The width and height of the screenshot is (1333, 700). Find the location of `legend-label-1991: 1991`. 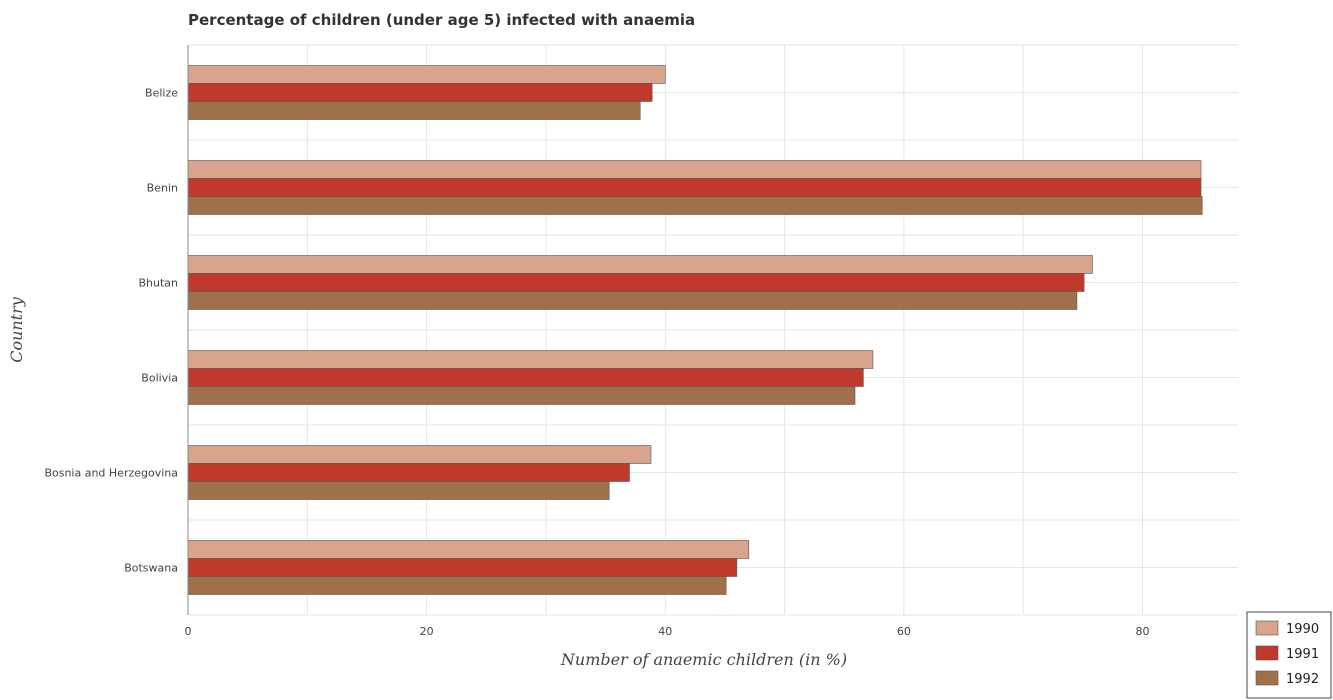

legend-label-1991: 1991 is located at coordinates (1302, 654).